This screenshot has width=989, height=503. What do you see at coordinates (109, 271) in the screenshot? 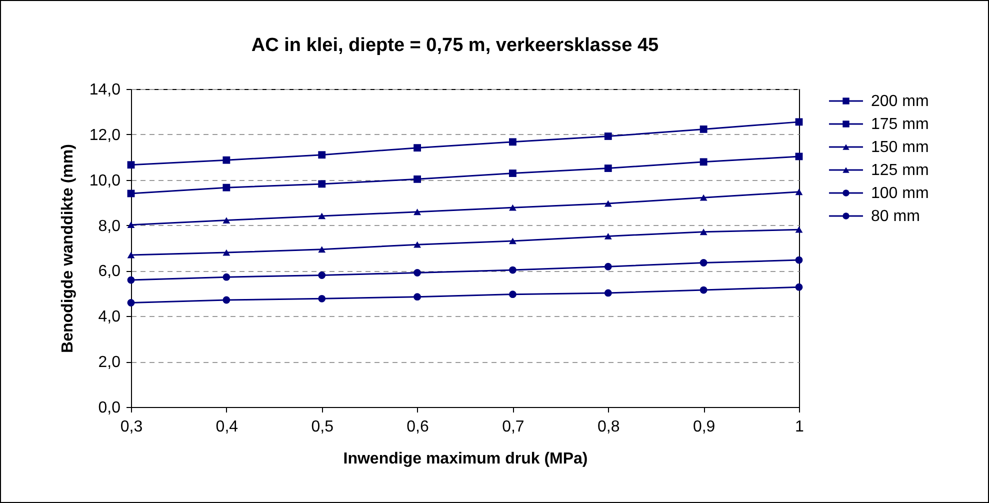
I see `y-tick-label: 6,0` at bounding box center [109, 271].